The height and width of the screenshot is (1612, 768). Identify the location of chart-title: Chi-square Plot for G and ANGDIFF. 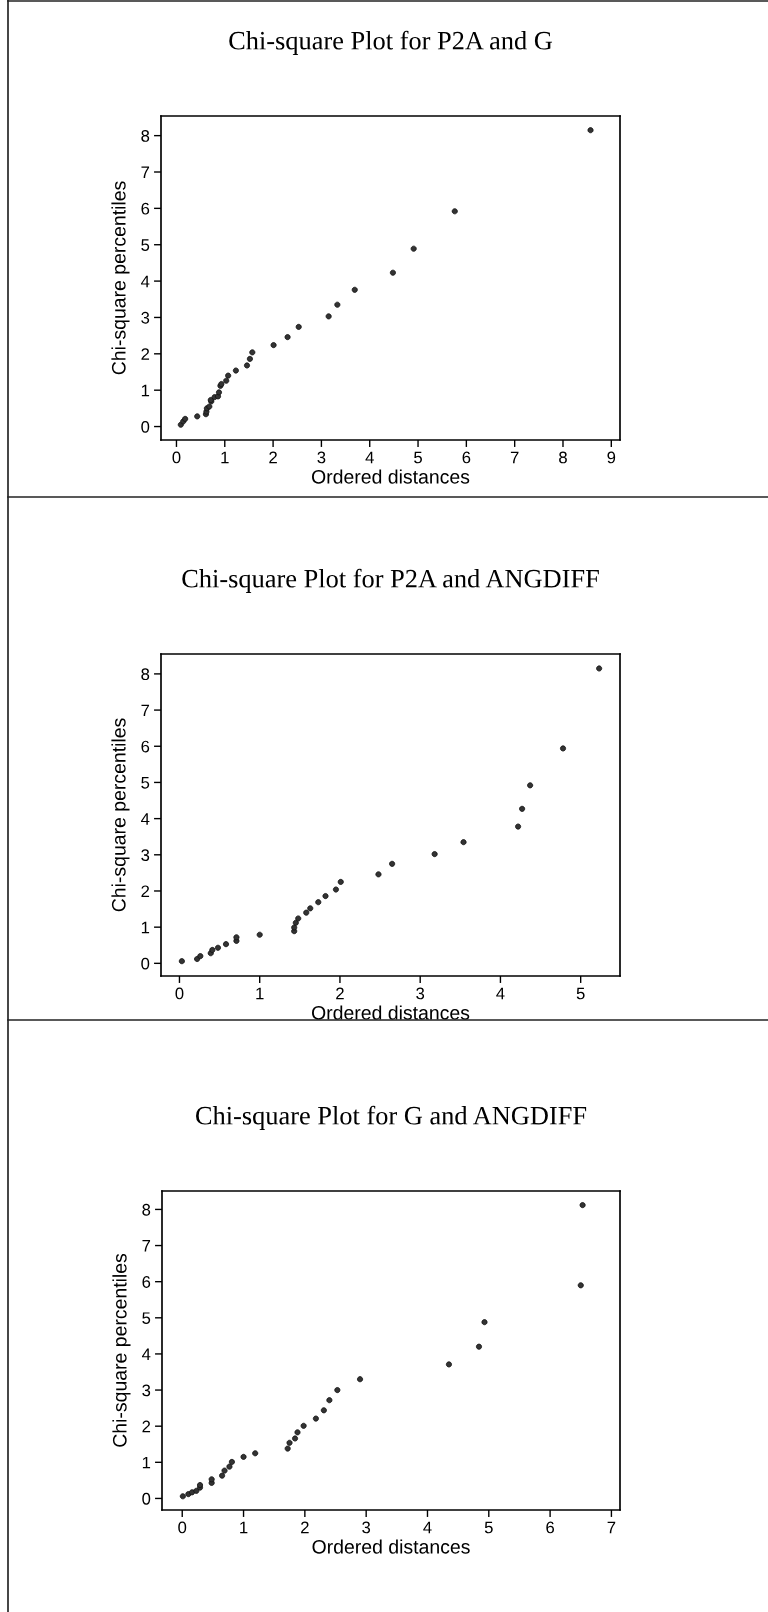
(391, 1117).